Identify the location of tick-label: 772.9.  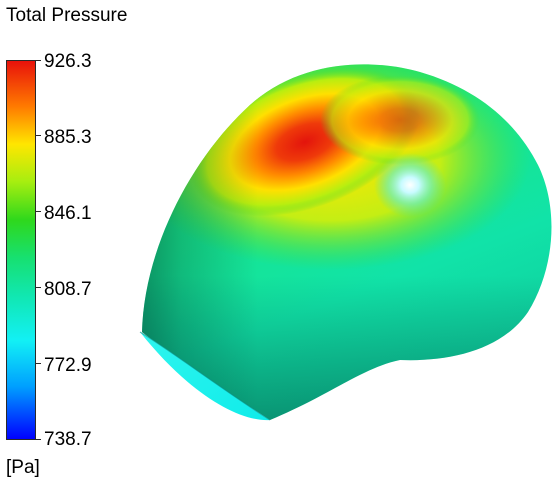
(68, 365).